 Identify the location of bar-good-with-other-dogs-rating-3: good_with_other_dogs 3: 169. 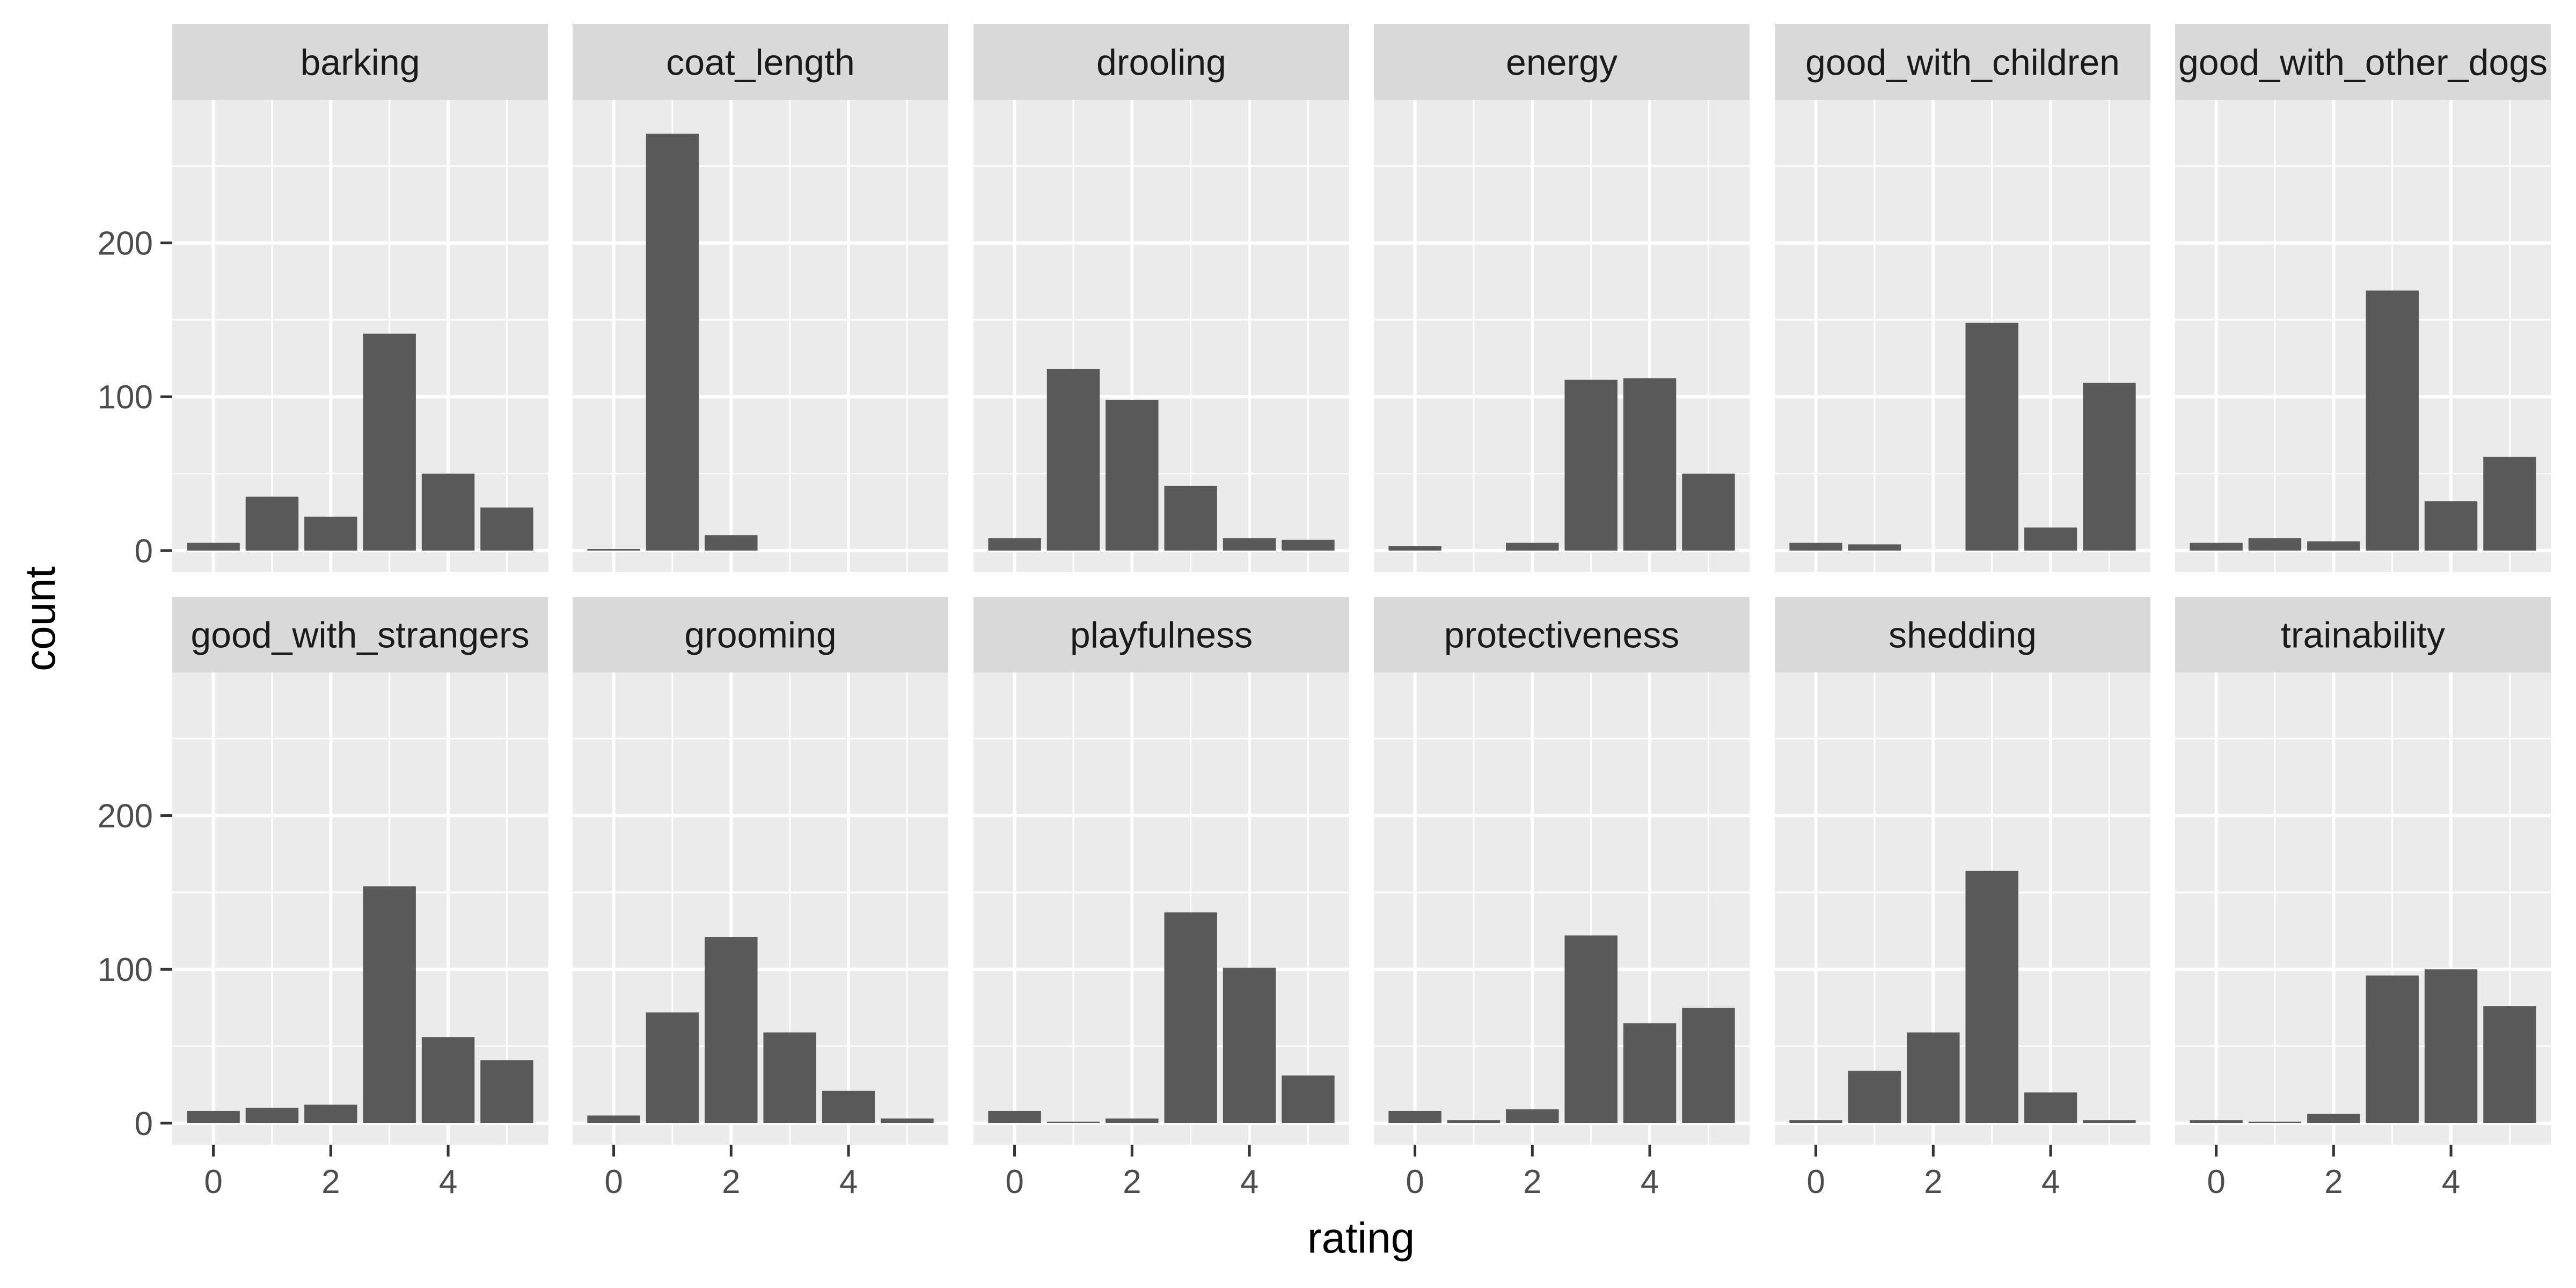
(2392, 420).